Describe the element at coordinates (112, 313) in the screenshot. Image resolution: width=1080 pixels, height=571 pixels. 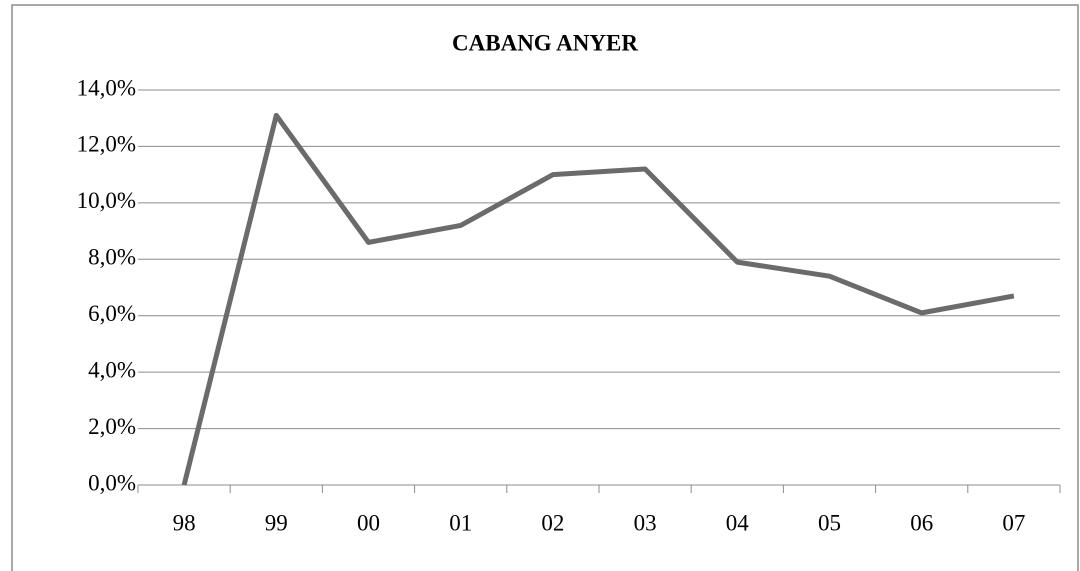
I see `y-tick-label: 6,0%` at that location.